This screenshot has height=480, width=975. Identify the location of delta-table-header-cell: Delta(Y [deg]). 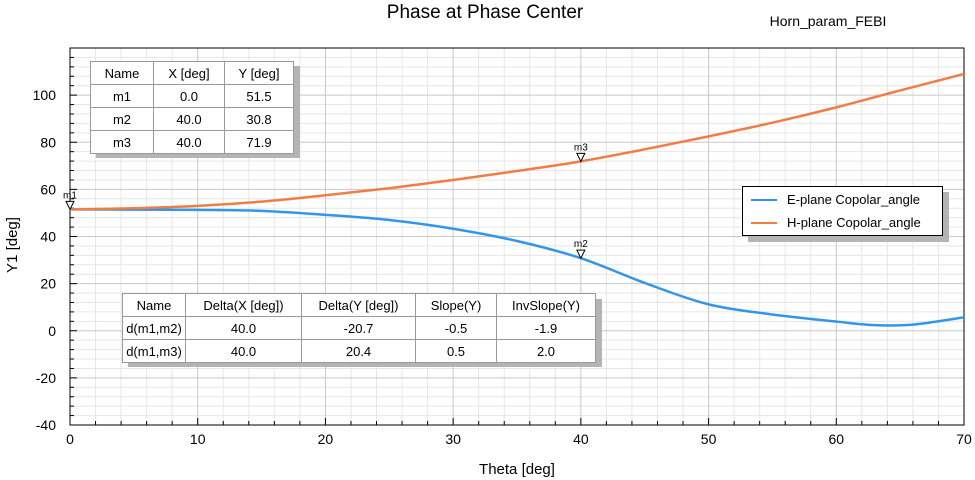
(358, 305).